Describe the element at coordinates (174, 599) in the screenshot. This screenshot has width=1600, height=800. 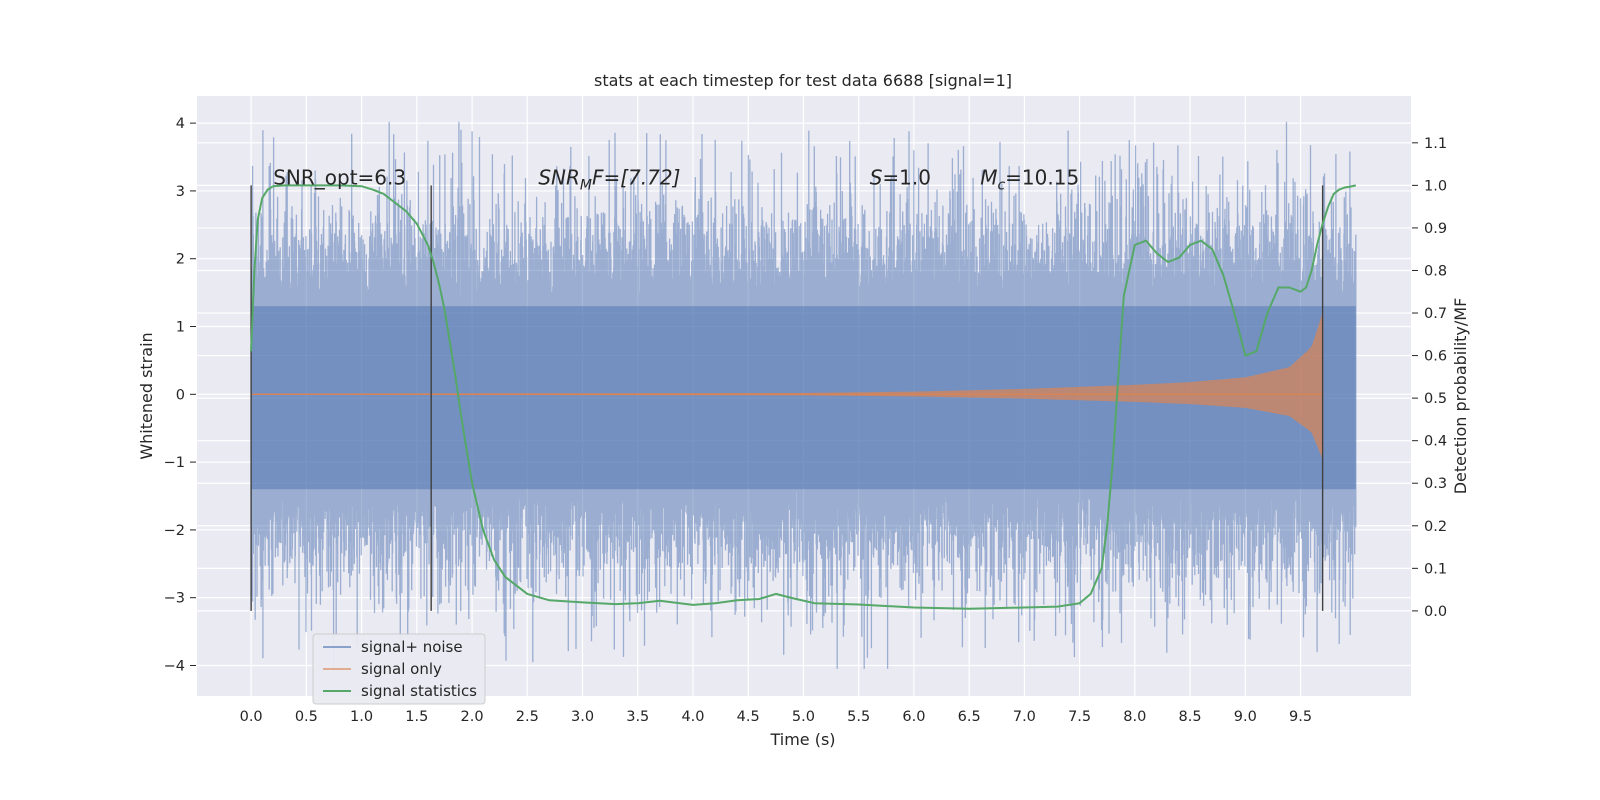
I see `y-left-tick-label: −3` at that location.